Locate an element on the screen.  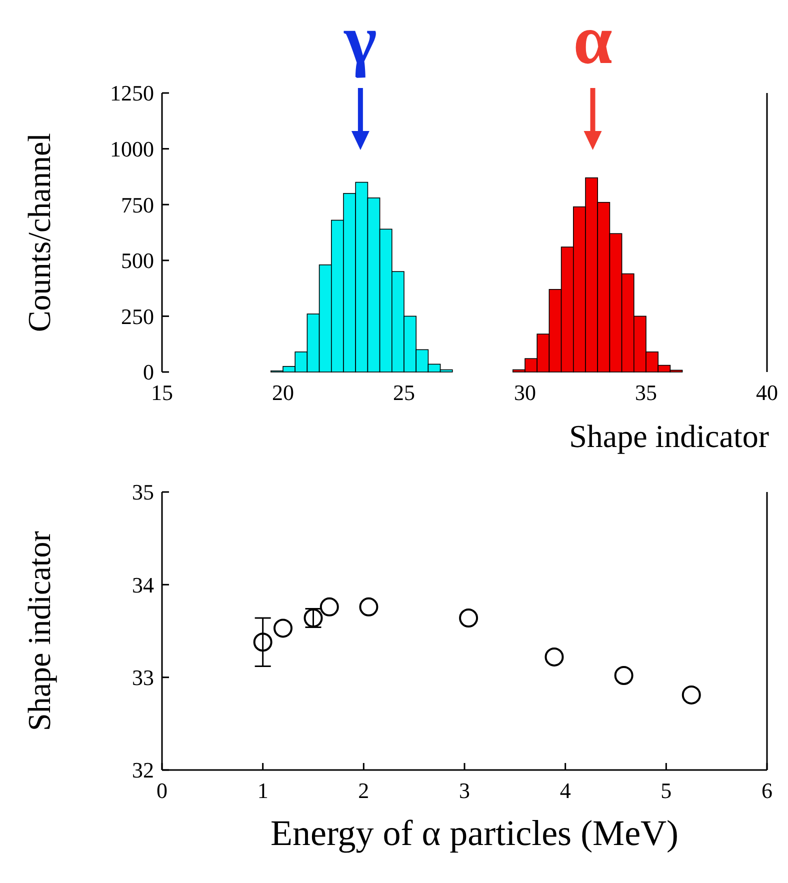
x-tick-label: 1 is located at coordinates (262, 790).